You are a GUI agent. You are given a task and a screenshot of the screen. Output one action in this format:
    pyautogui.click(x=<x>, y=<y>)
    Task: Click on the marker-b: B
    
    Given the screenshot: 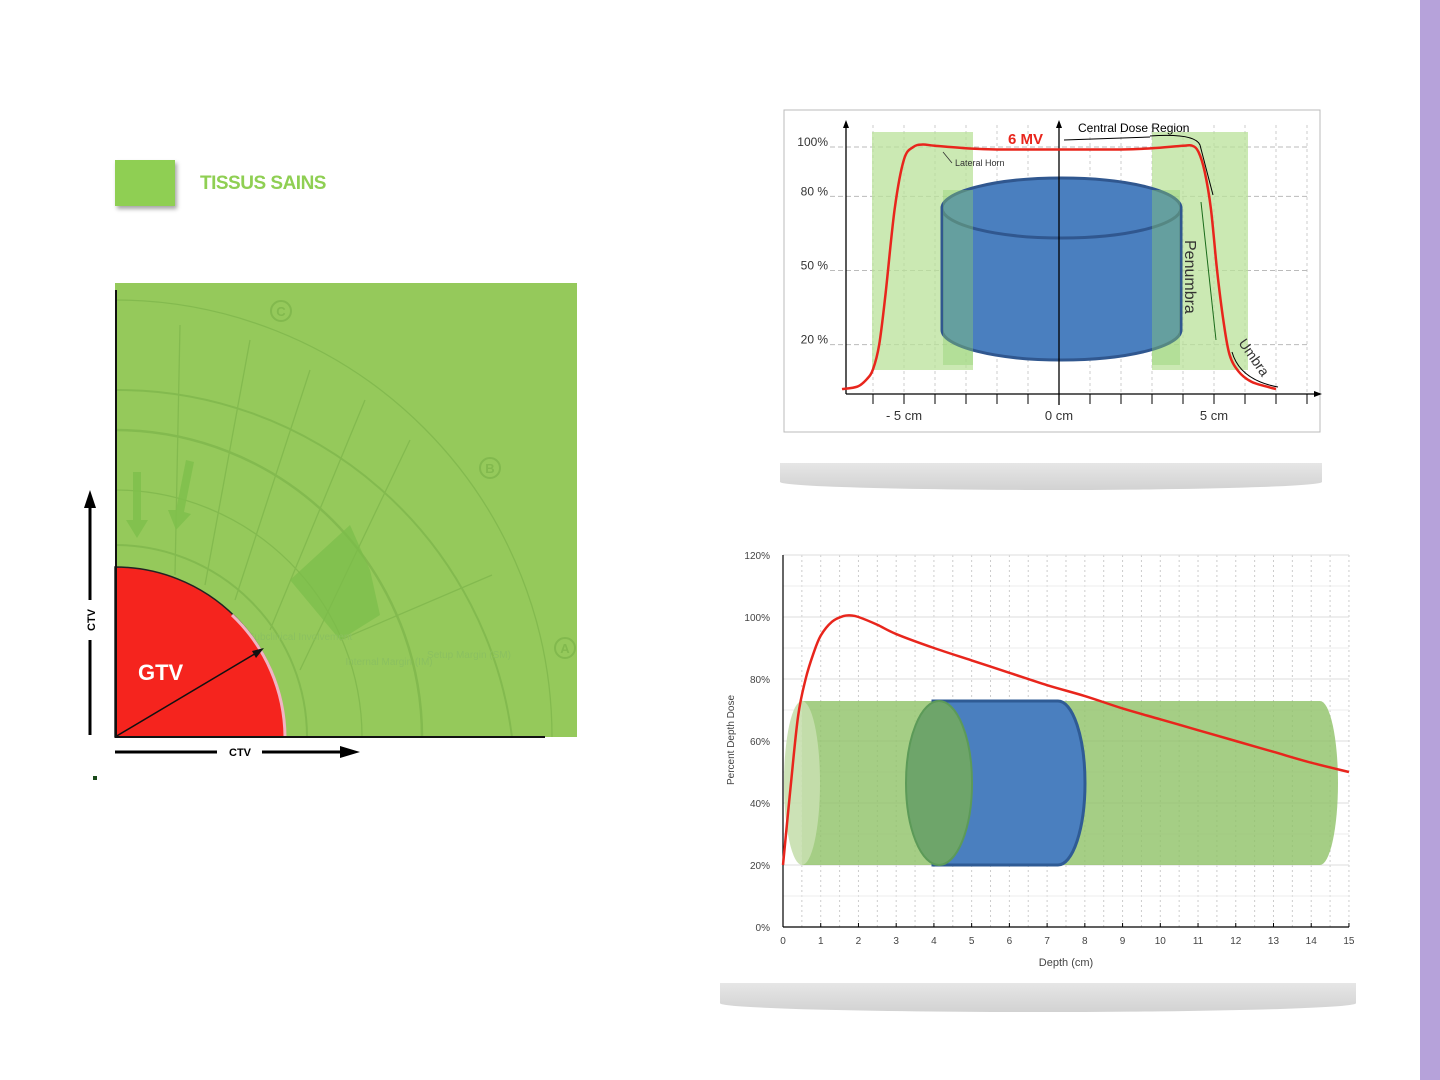 What is the action you would take?
    pyautogui.click(x=489, y=468)
    